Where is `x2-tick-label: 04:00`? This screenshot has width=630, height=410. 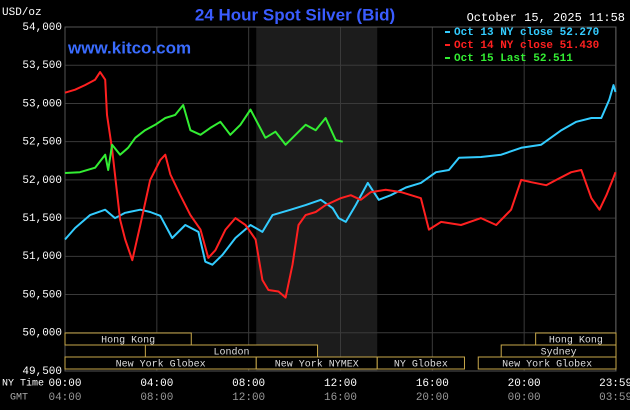 x2-tick-label: 04:00 is located at coordinates (64, 398).